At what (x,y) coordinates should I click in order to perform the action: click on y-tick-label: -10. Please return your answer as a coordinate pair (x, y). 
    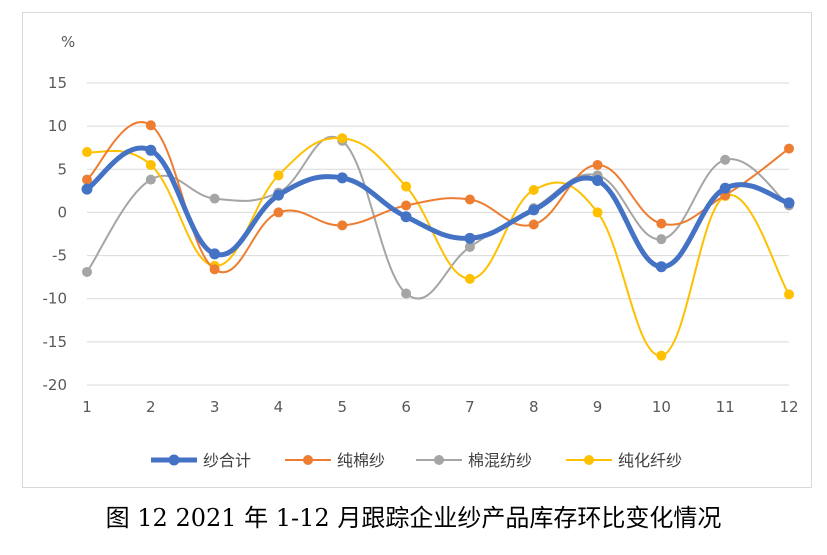
    Looking at the image, I should click on (55, 299).